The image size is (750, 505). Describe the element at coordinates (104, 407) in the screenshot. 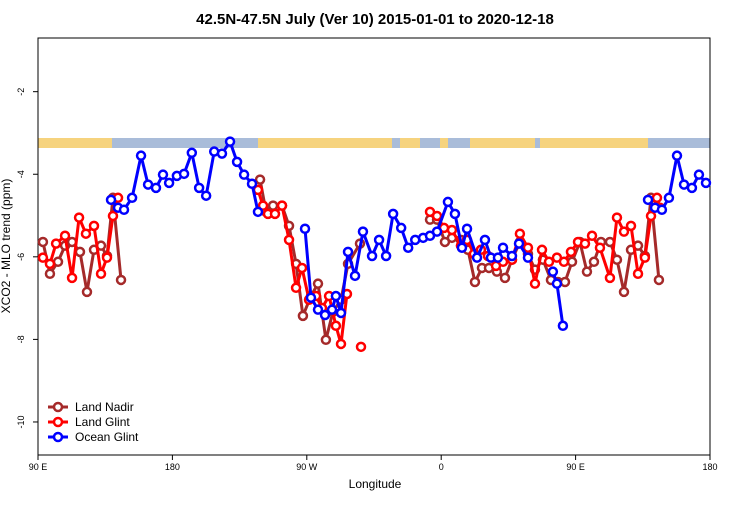

I see `legend-label: Land Nadir` at that location.